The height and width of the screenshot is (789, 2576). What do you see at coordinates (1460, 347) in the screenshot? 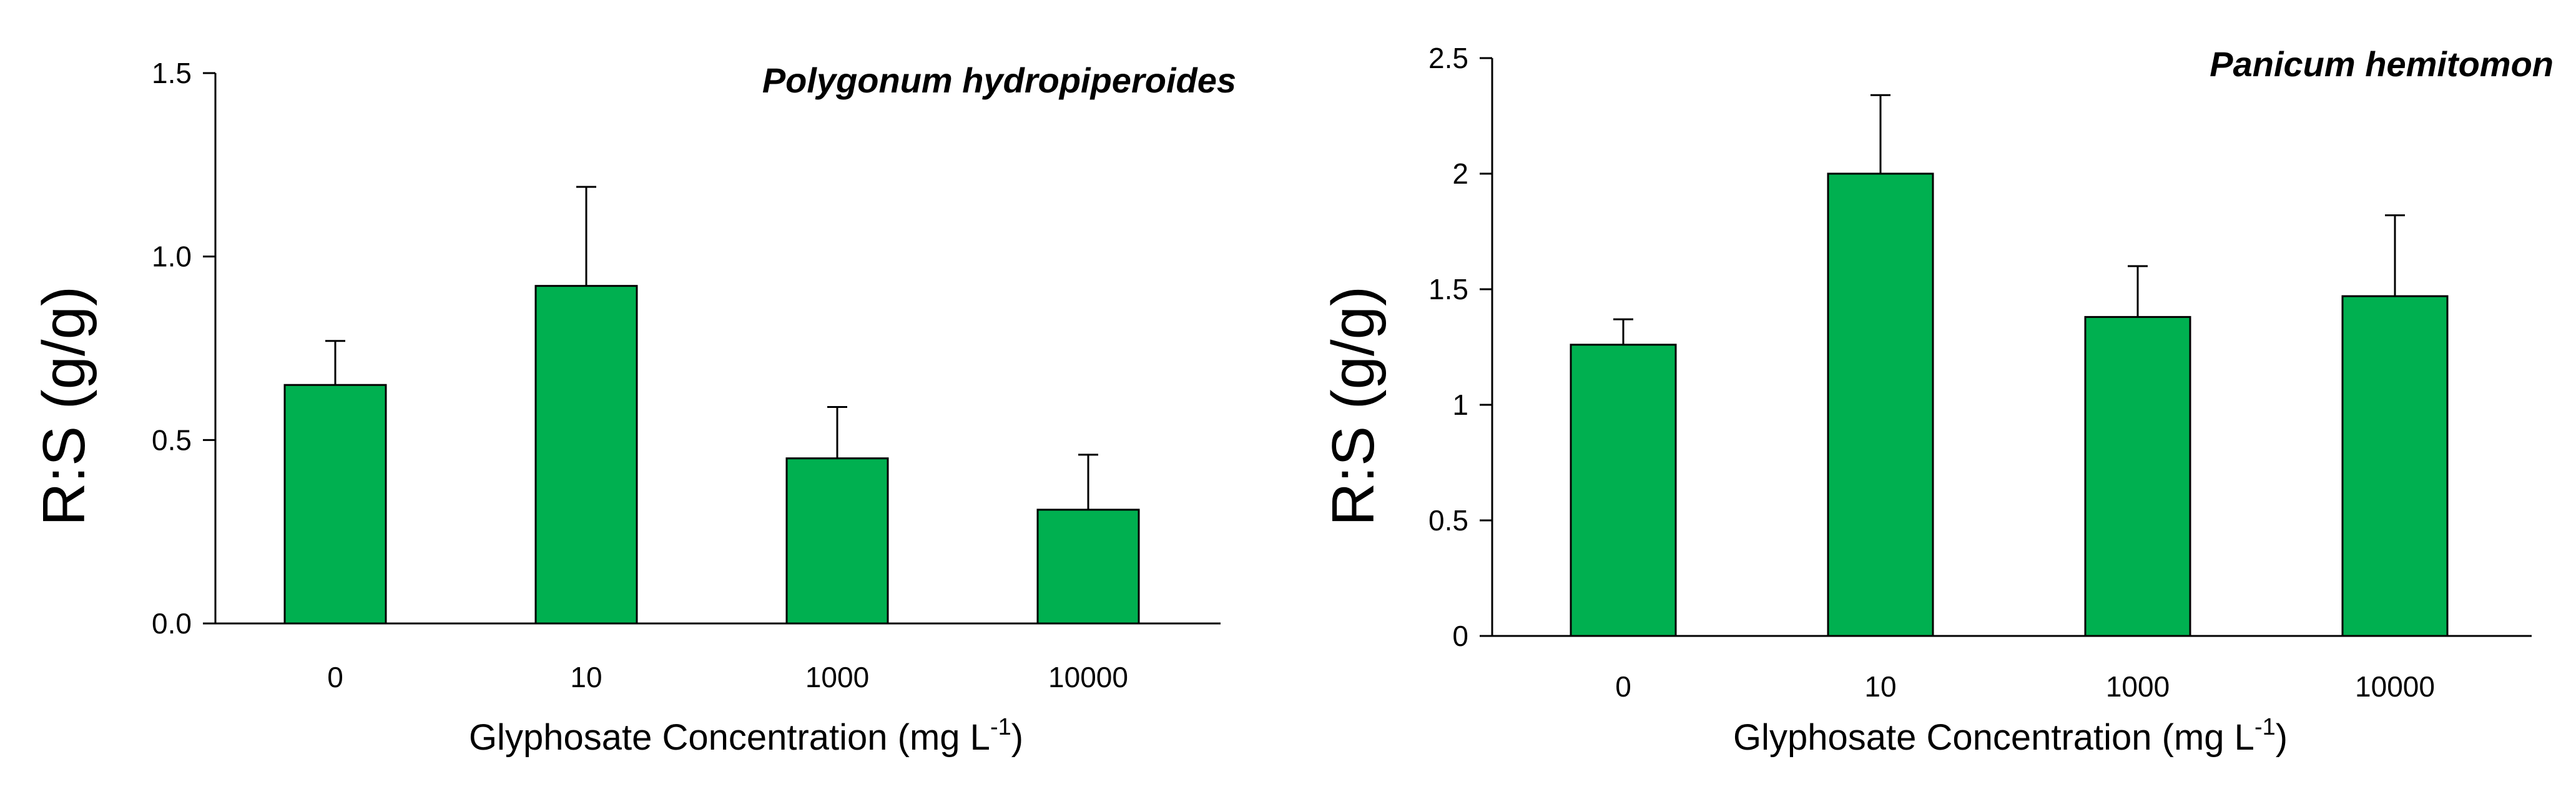
I see `y-ticks-group: 0 0.5 1 1.5 2 2.5` at bounding box center [1460, 347].